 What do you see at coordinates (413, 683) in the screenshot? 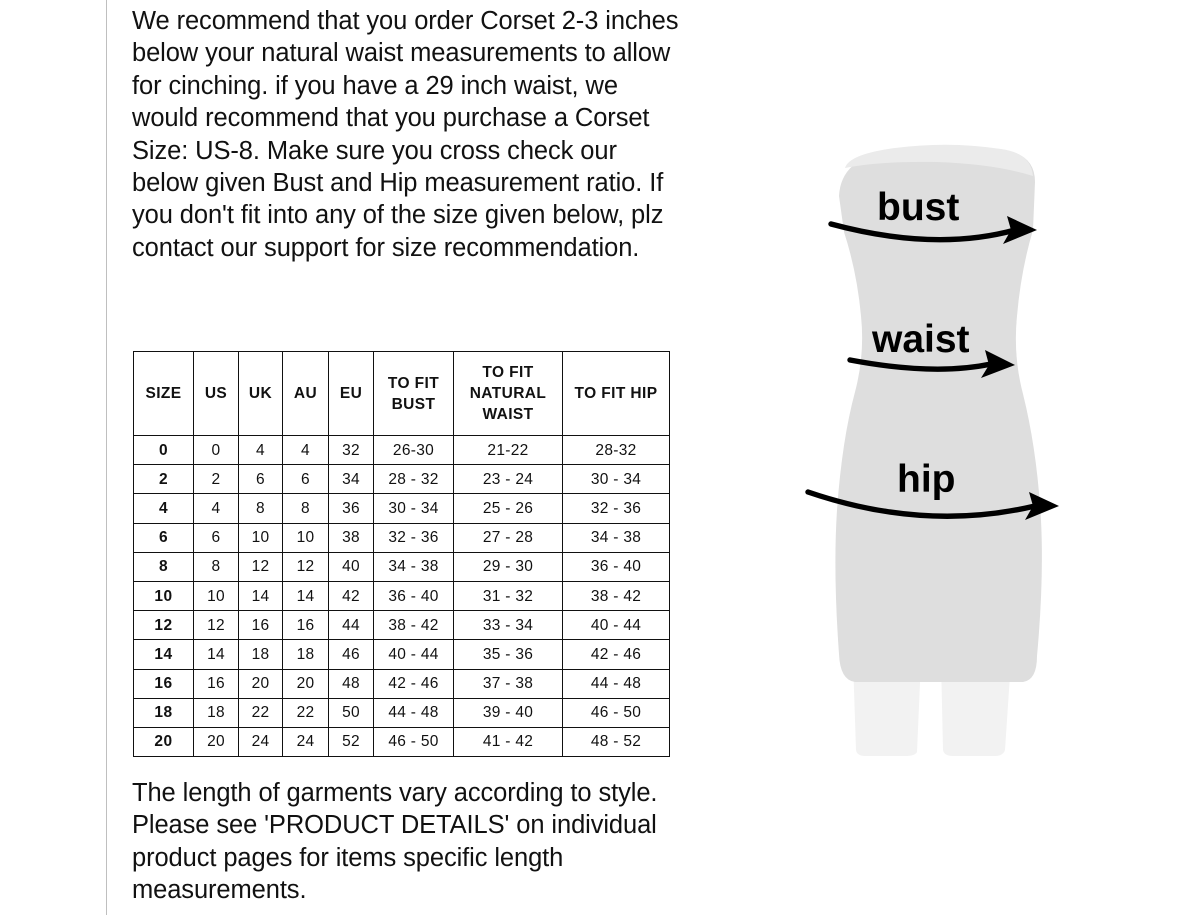
I see `cell-bust: 42 - 46` at bounding box center [413, 683].